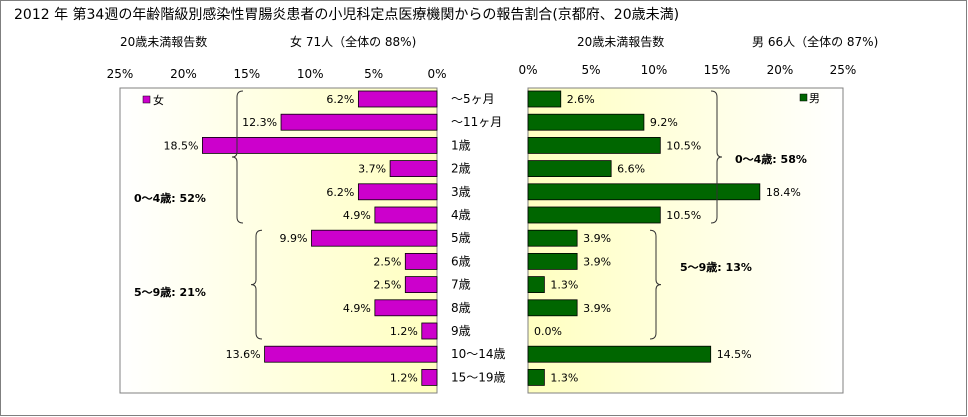  What do you see at coordinates (310, 74) in the screenshot?
I see `left-tick-label: 10%` at bounding box center [310, 74].